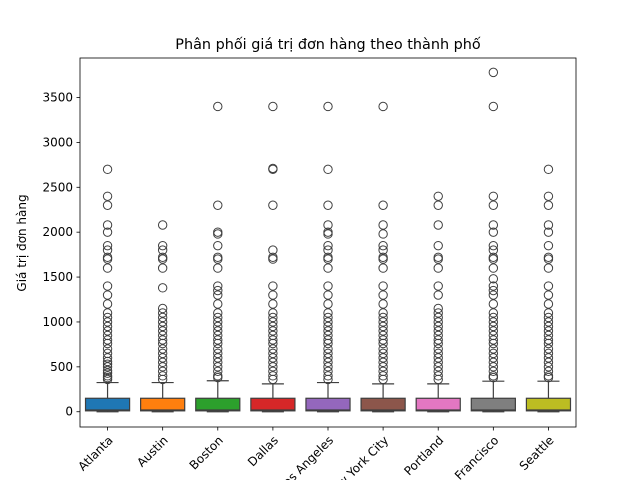 The height and width of the screenshot is (480, 640). What do you see at coordinates (57, 187) in the screenshot?
I see `y-tick-label: 2500` at bounding box center [57, 187].